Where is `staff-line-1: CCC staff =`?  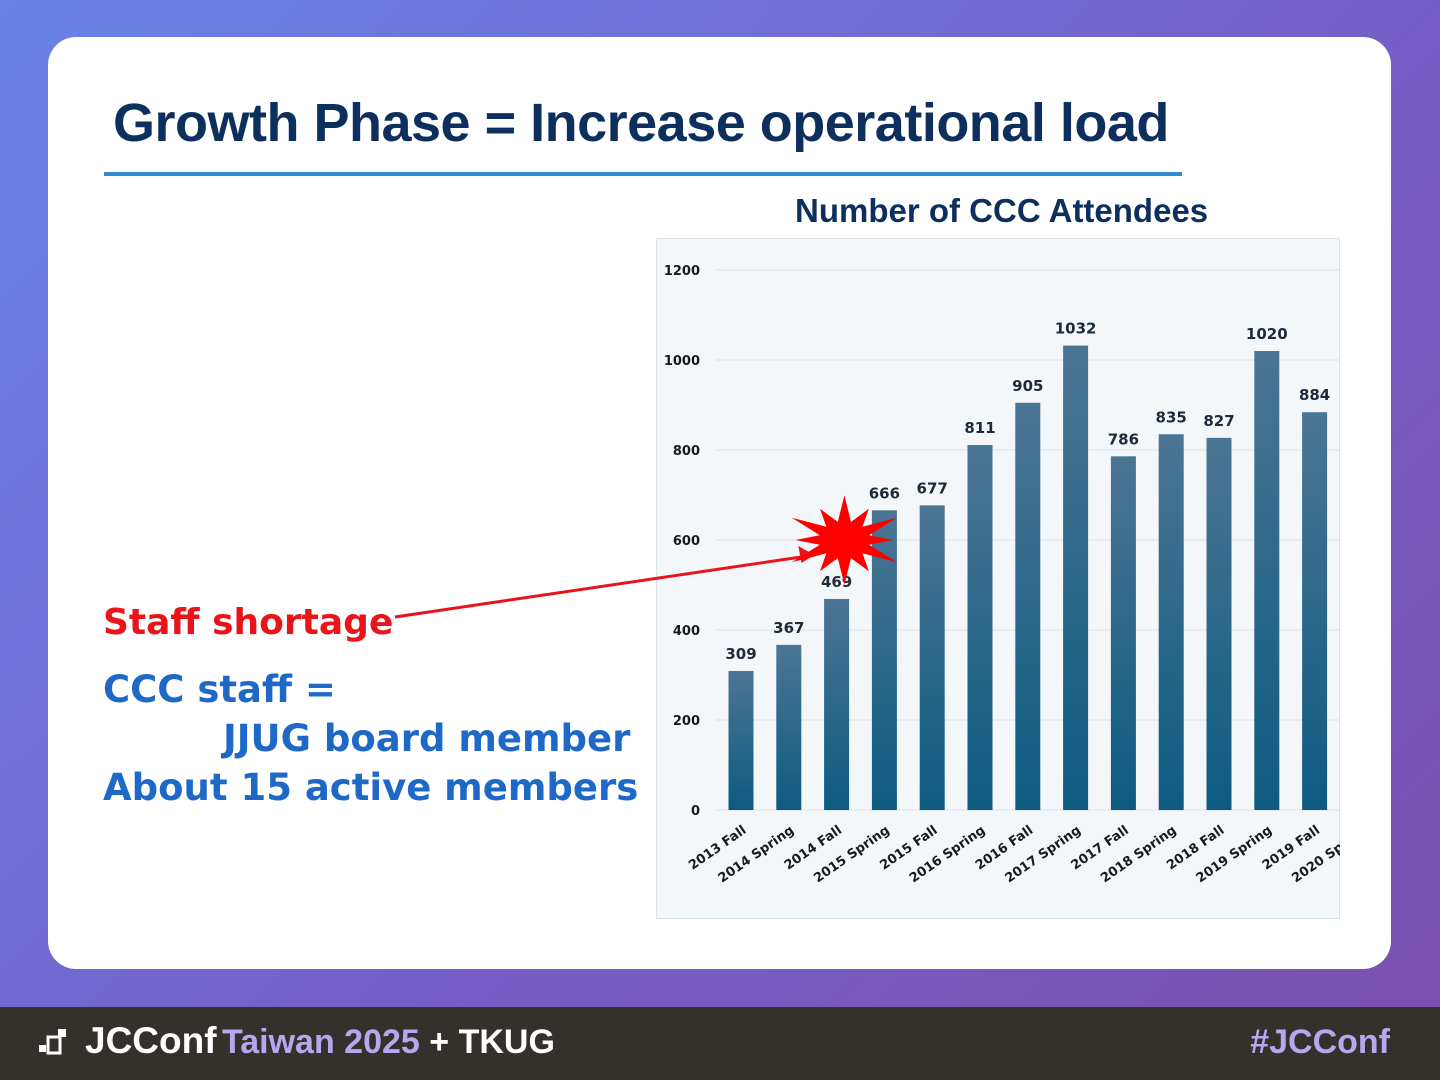
staff-line-1: CCC staff = is located at coordinates (219, 689).